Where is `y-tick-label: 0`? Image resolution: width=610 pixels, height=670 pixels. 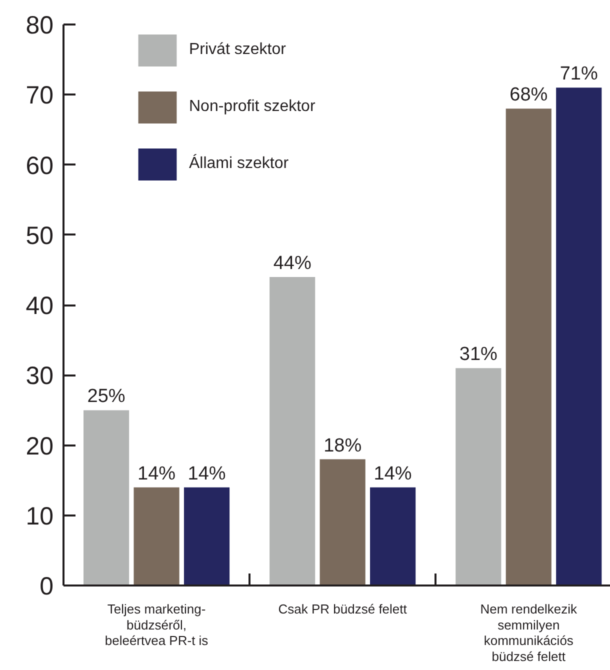 y-tick-label: 0 is located at coordinates (47, 586).